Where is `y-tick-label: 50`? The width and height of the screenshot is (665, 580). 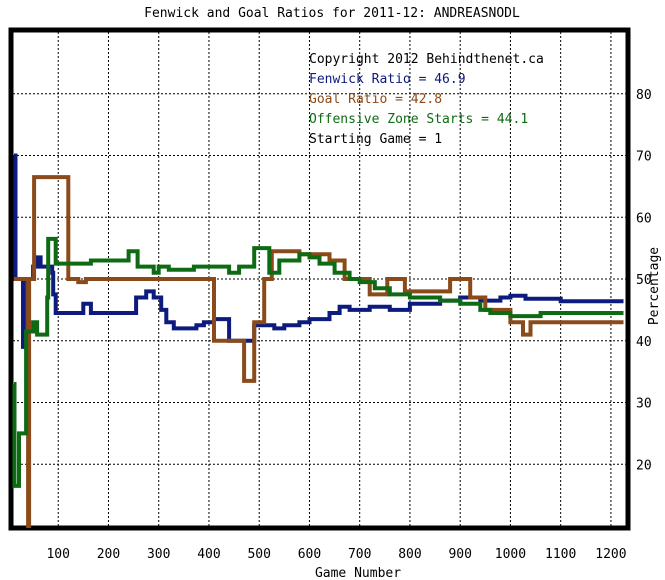 y-tick-label: 50 is located at coordinates (644, 280).